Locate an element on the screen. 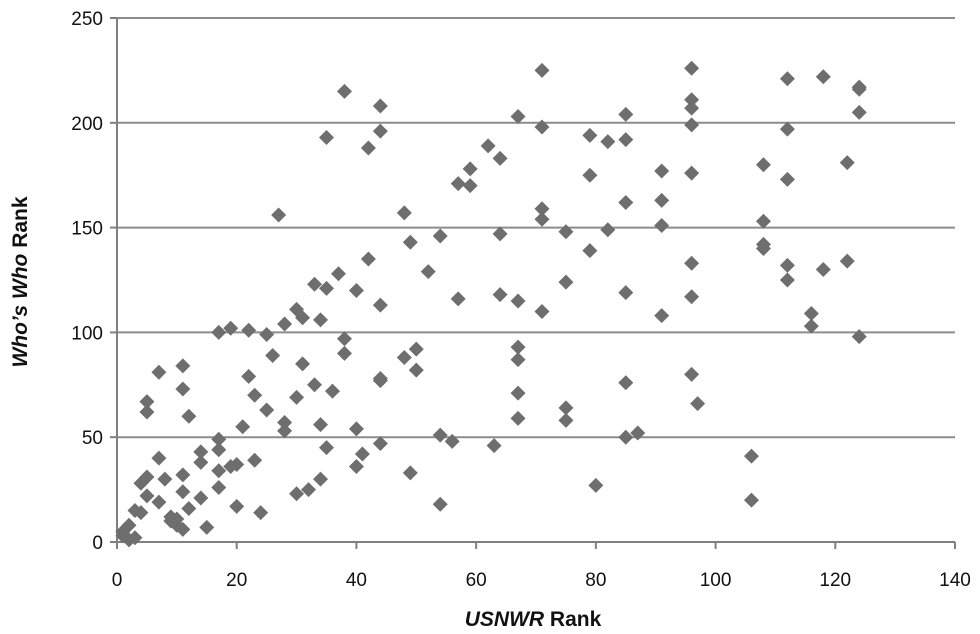  x-tick-label: 100 is located at coordinates (716, 580).